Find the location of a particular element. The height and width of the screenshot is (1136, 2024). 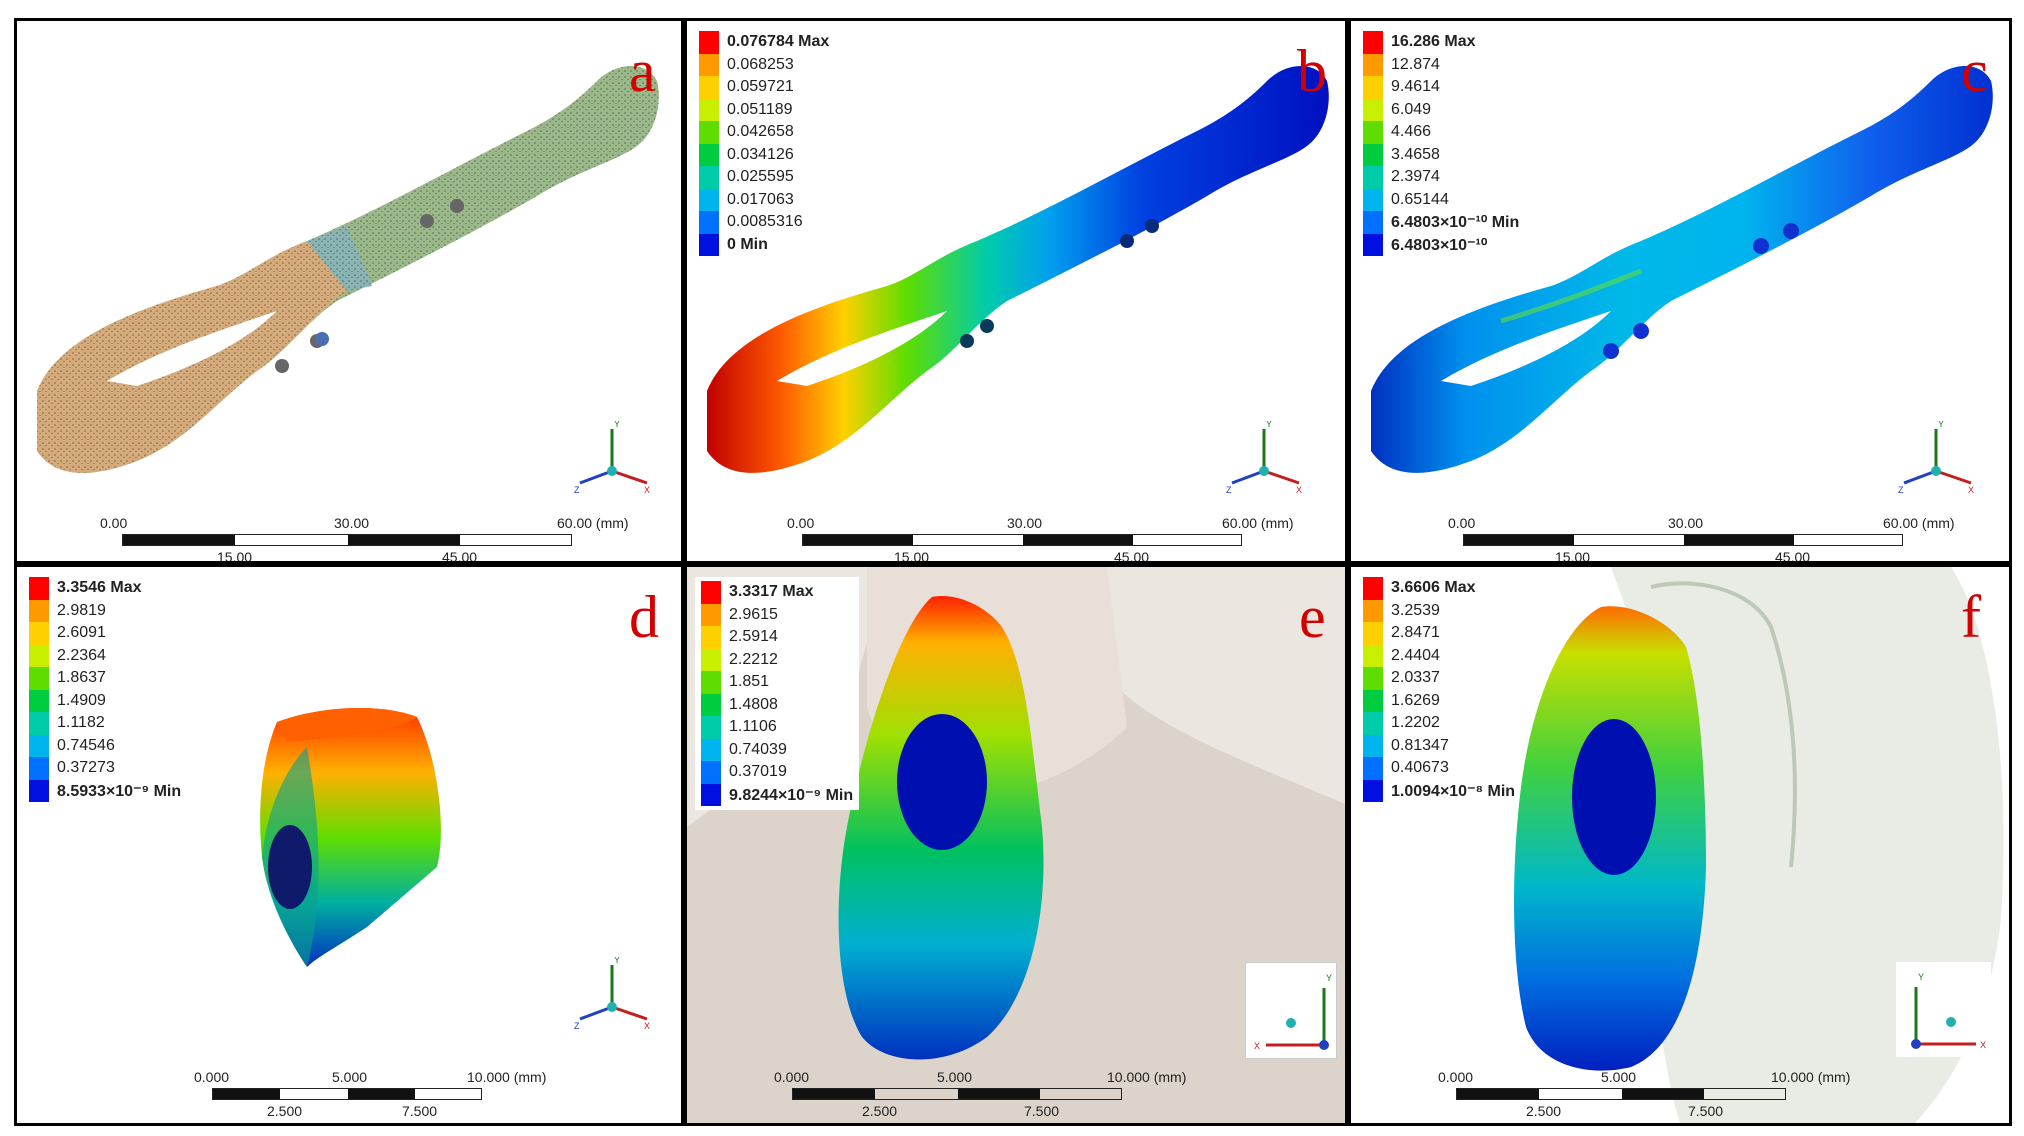

legend-row: 2.4404 is located at coordinates (1439, 655).